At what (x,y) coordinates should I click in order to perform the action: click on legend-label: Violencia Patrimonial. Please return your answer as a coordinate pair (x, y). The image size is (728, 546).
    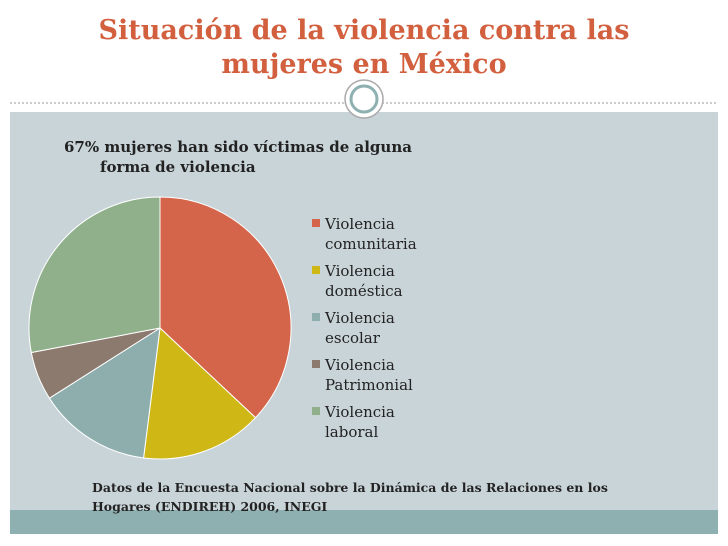
    Looking at the image, I should click on (368, 375).